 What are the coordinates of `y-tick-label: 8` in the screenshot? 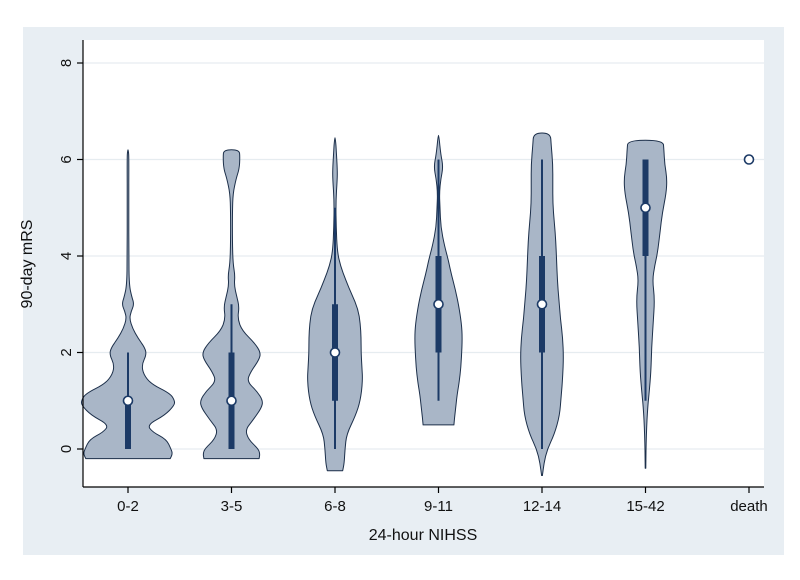 It's located at (66, 63).